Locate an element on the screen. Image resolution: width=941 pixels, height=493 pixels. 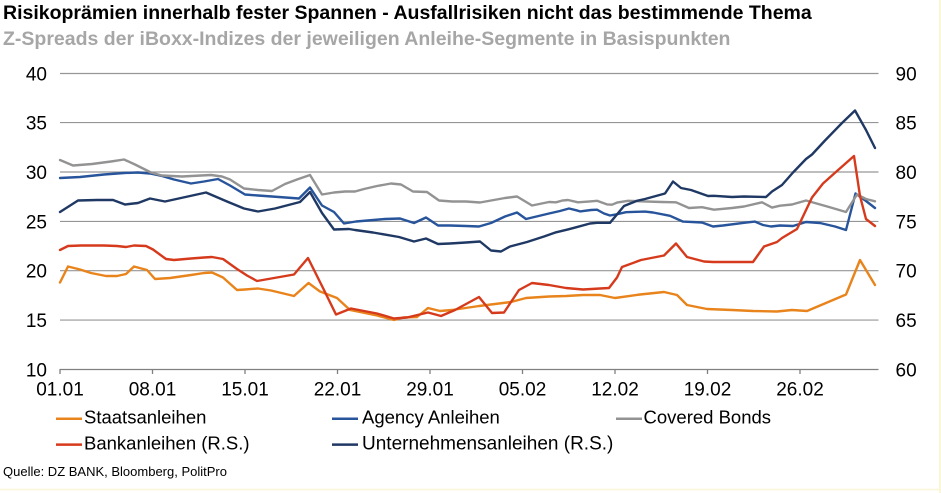
svg-text: 29.01 is located at coordinates (430, 390).